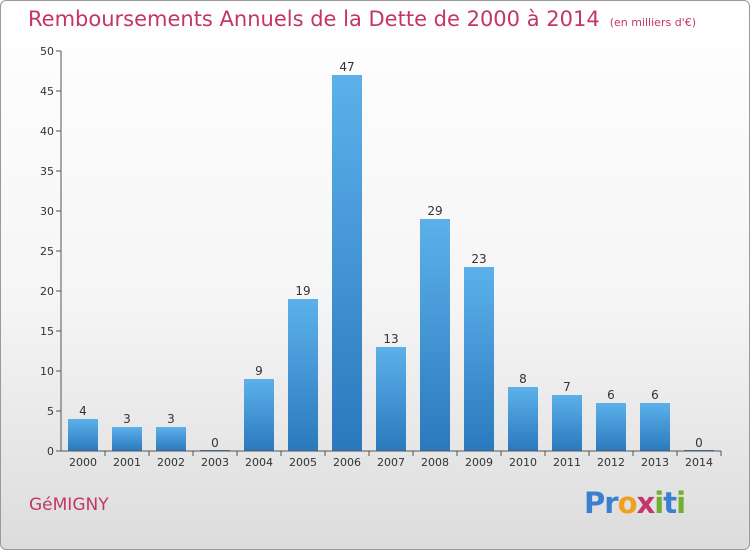 Image resolution: width=750 pixels, height=550 pixels. Describe the element at coordinates (83, 411) in the screenshot. I see `data-label: 4` at that location.